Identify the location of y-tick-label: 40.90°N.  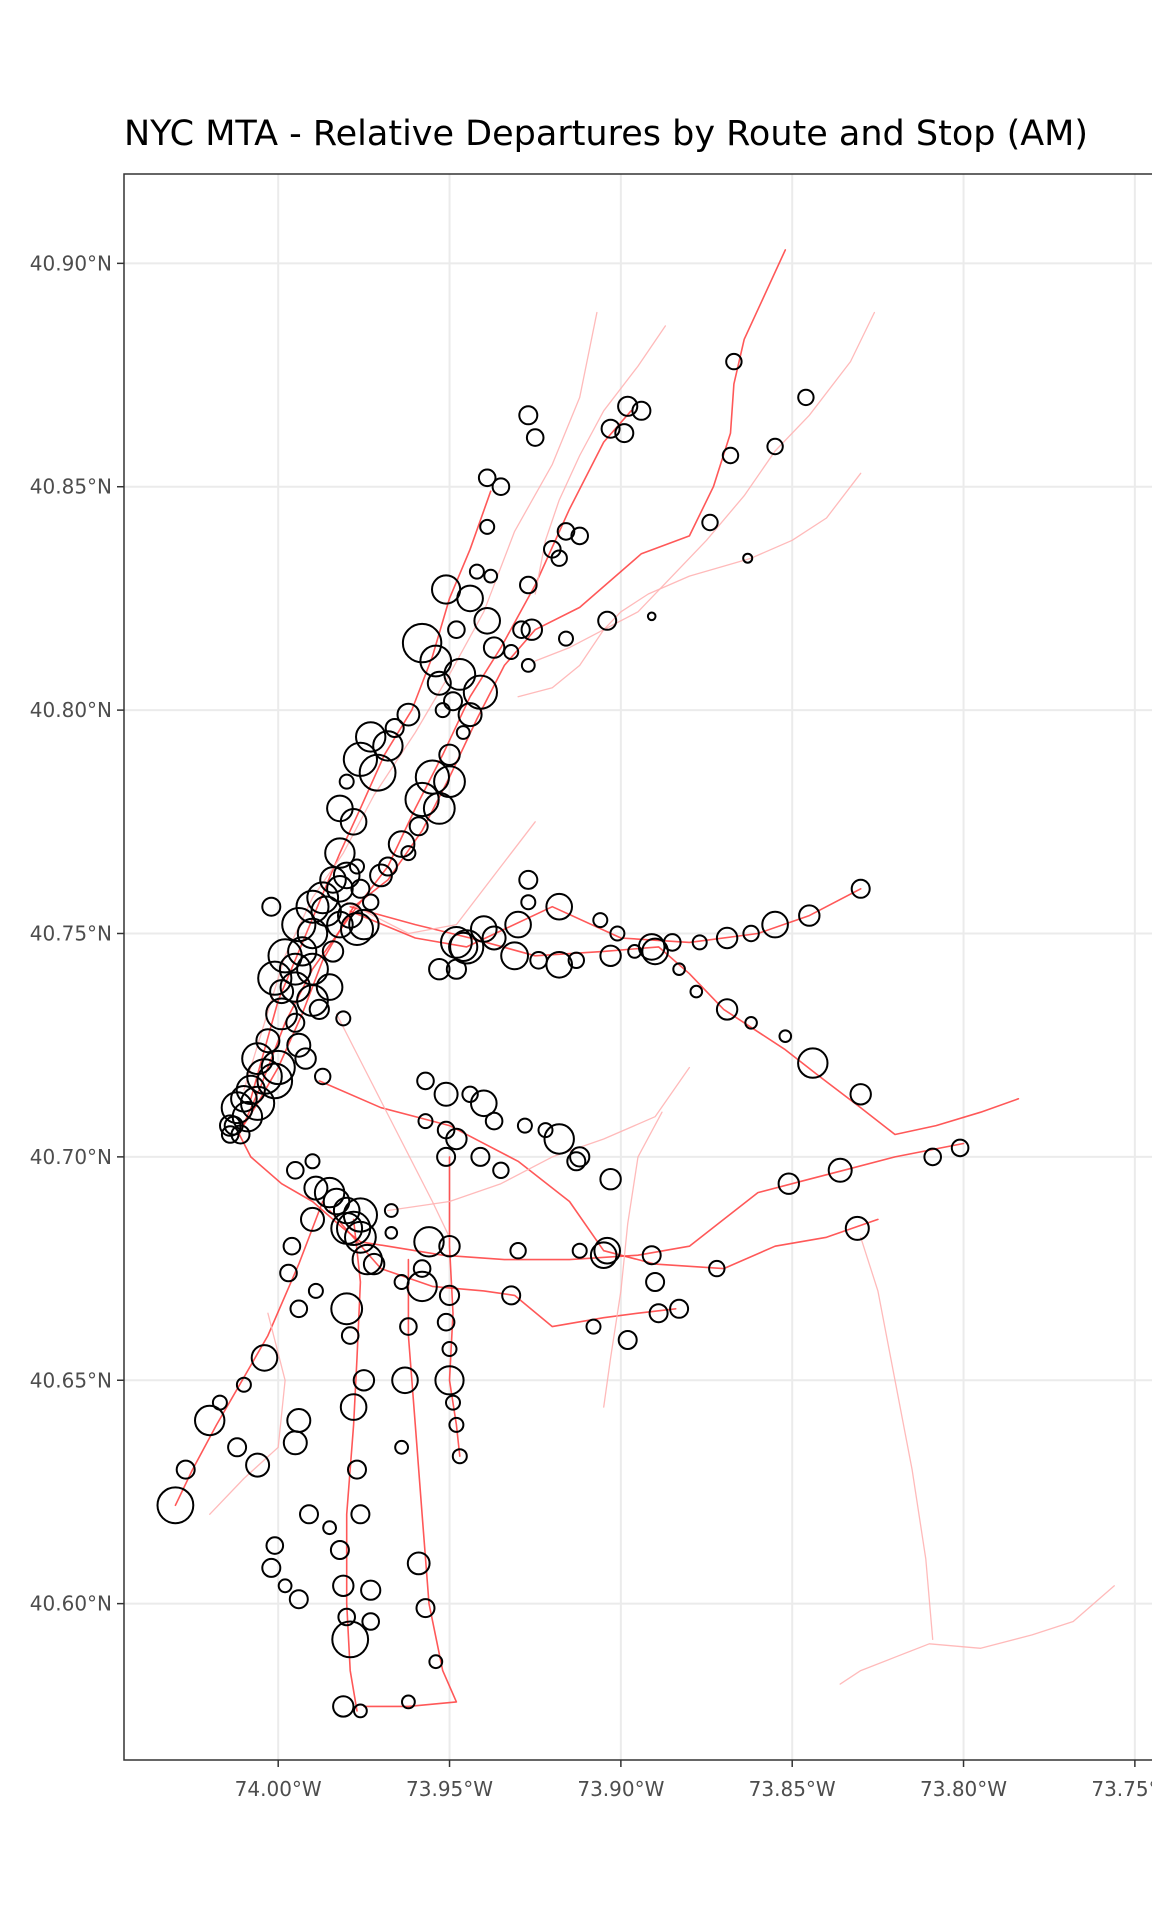
(71, 263).